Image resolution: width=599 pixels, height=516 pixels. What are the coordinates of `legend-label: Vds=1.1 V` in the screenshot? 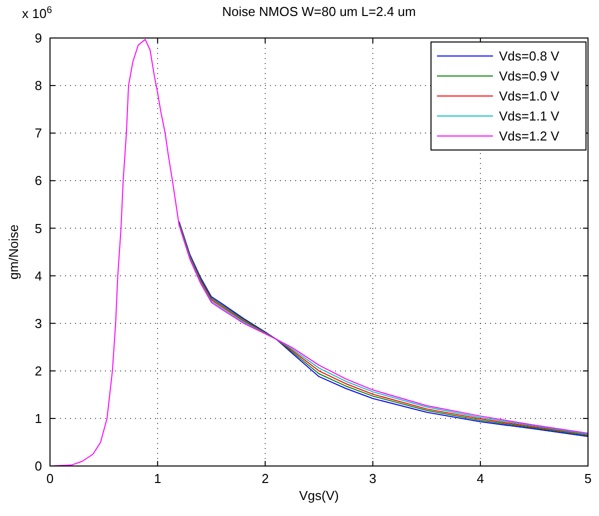 It's located at (529, 116).